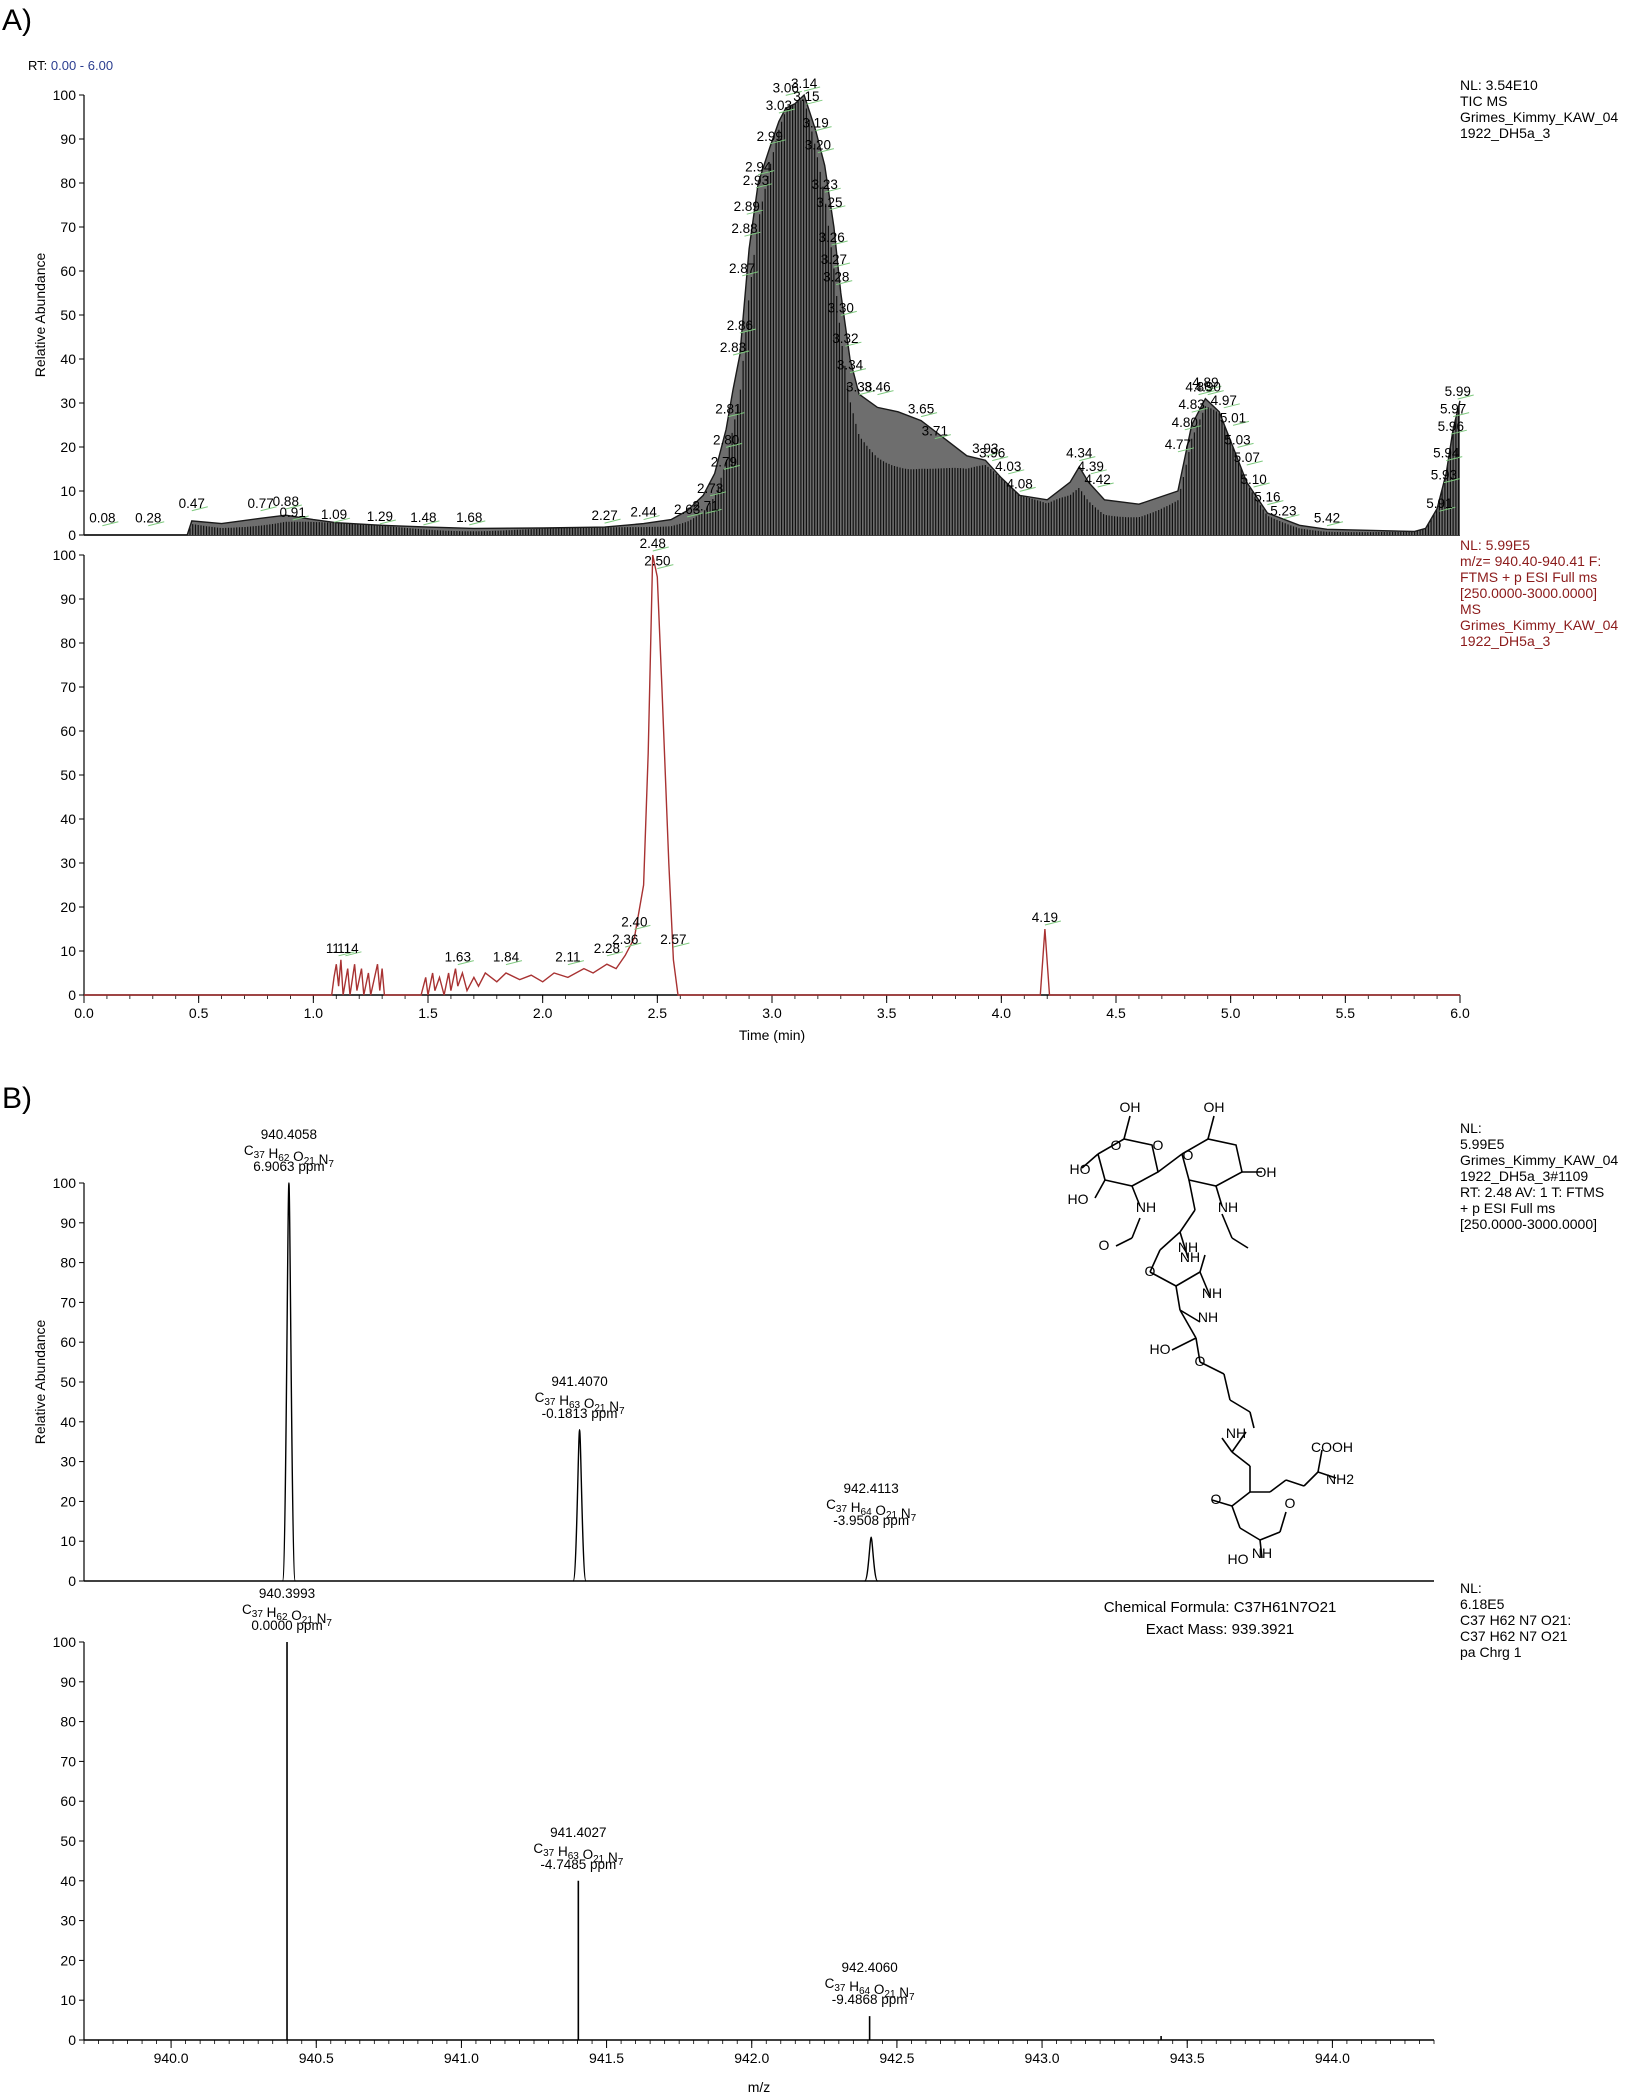  I want to click on peak-label: 1.09, so click(334, 514).